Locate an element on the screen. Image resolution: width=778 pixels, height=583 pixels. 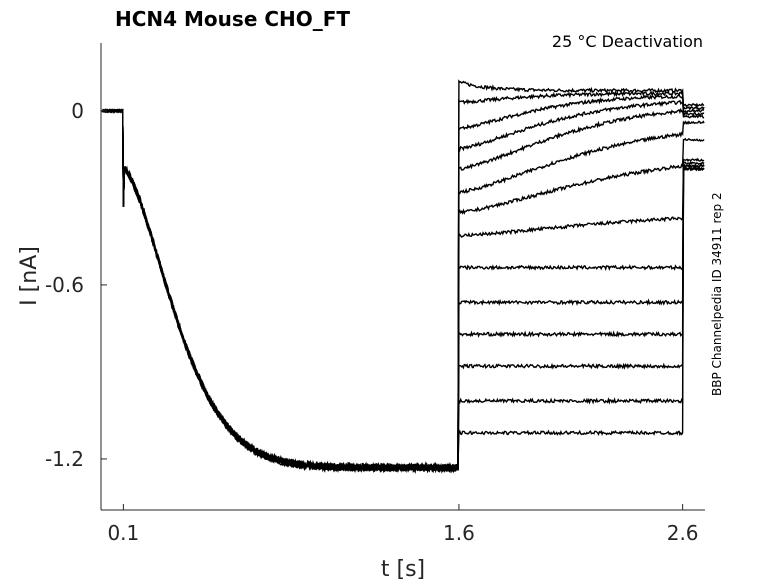
x-tick-label: 1.6 is located at coordinates (459, 533).